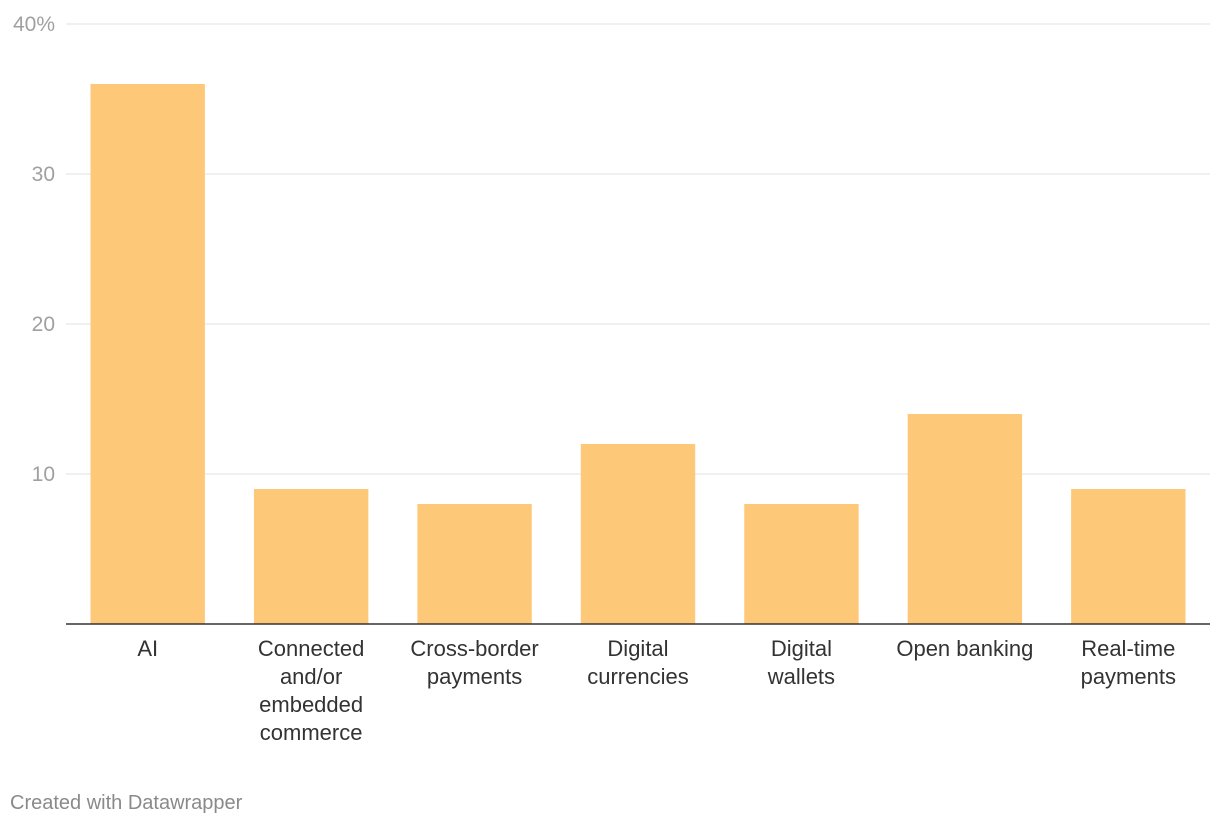  I want to click on x-category-label: Digital currencies, so click(637, 662).